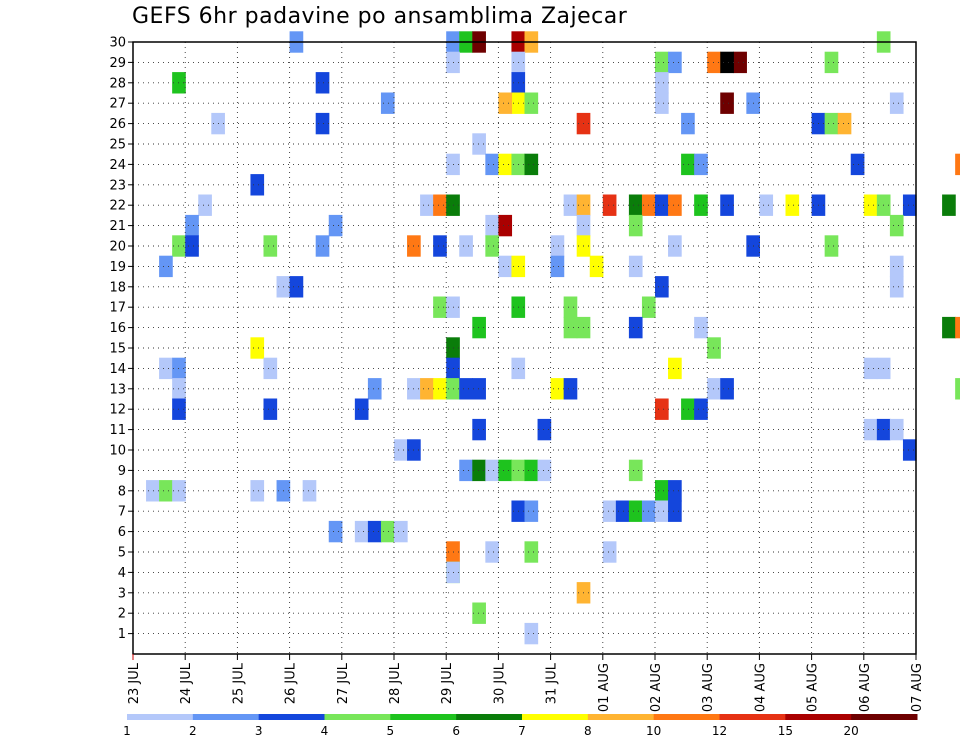 The image size is (960, 742). Describe the element at coordinates (117, 247) in the screenshot. I see `y-tick-label: 20` at that location.